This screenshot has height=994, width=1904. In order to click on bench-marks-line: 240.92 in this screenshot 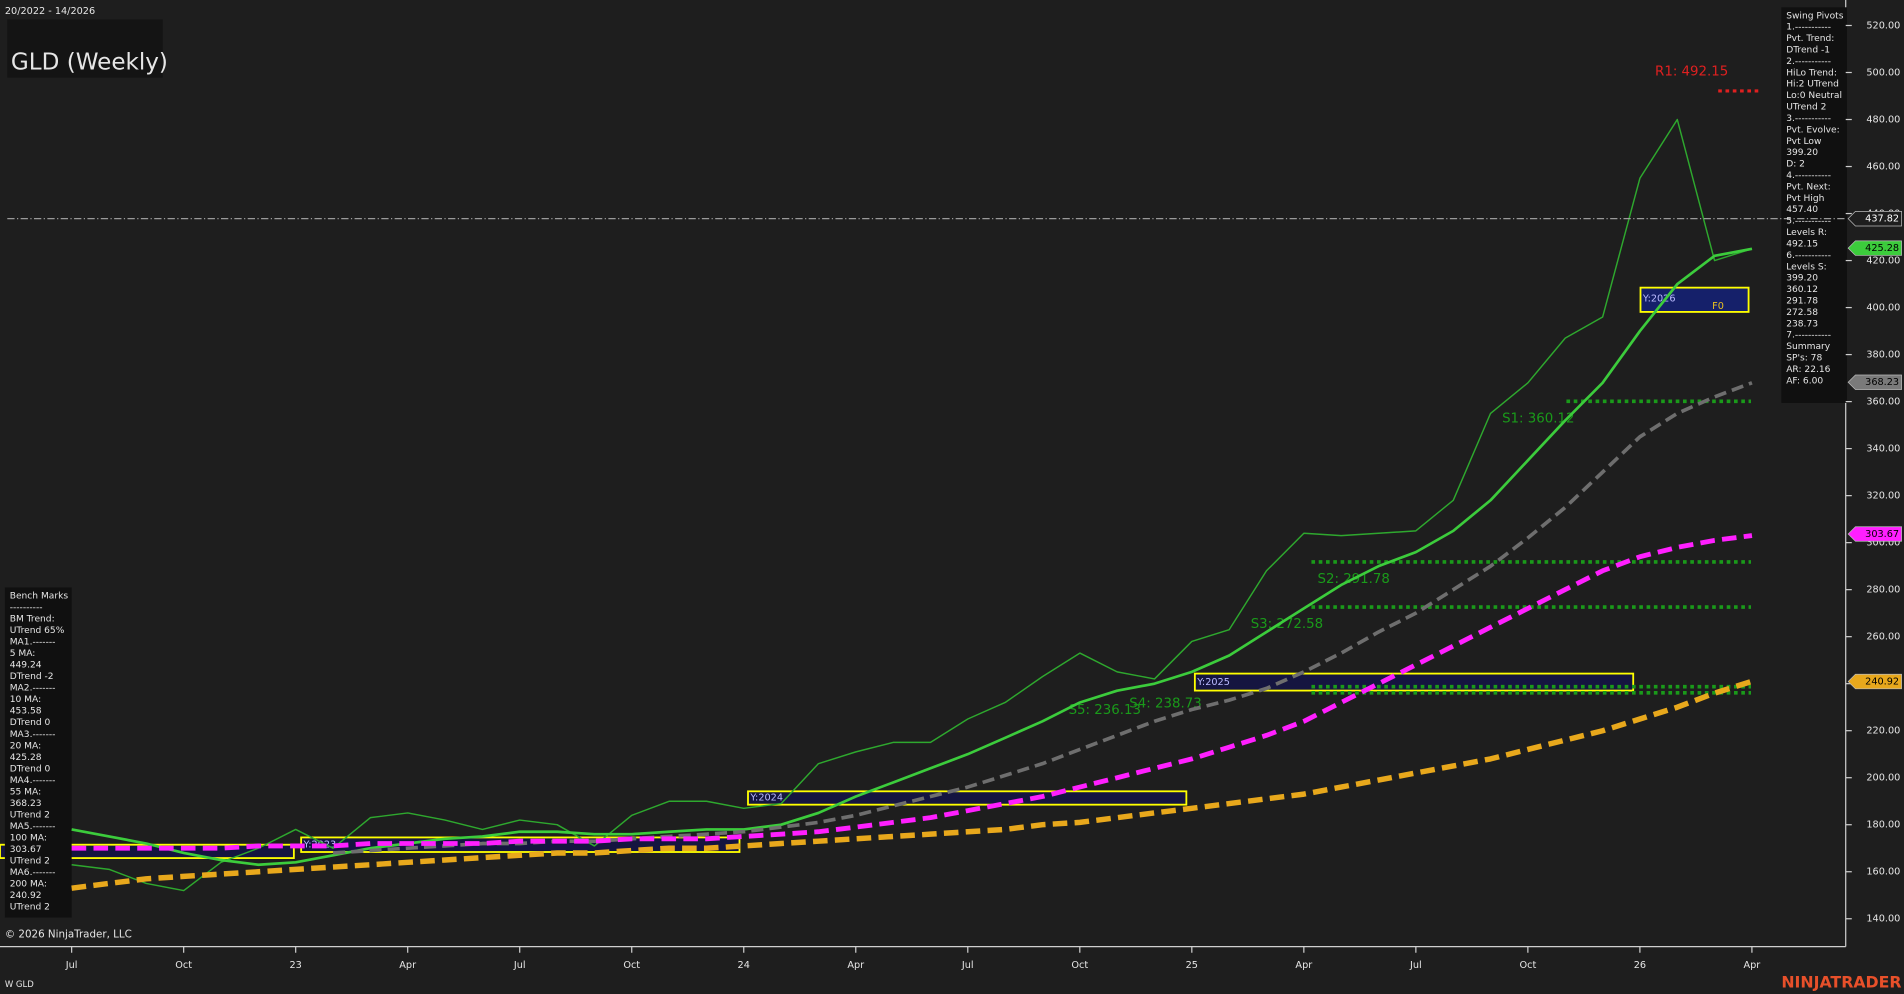, I will do `click(26, 896)`.